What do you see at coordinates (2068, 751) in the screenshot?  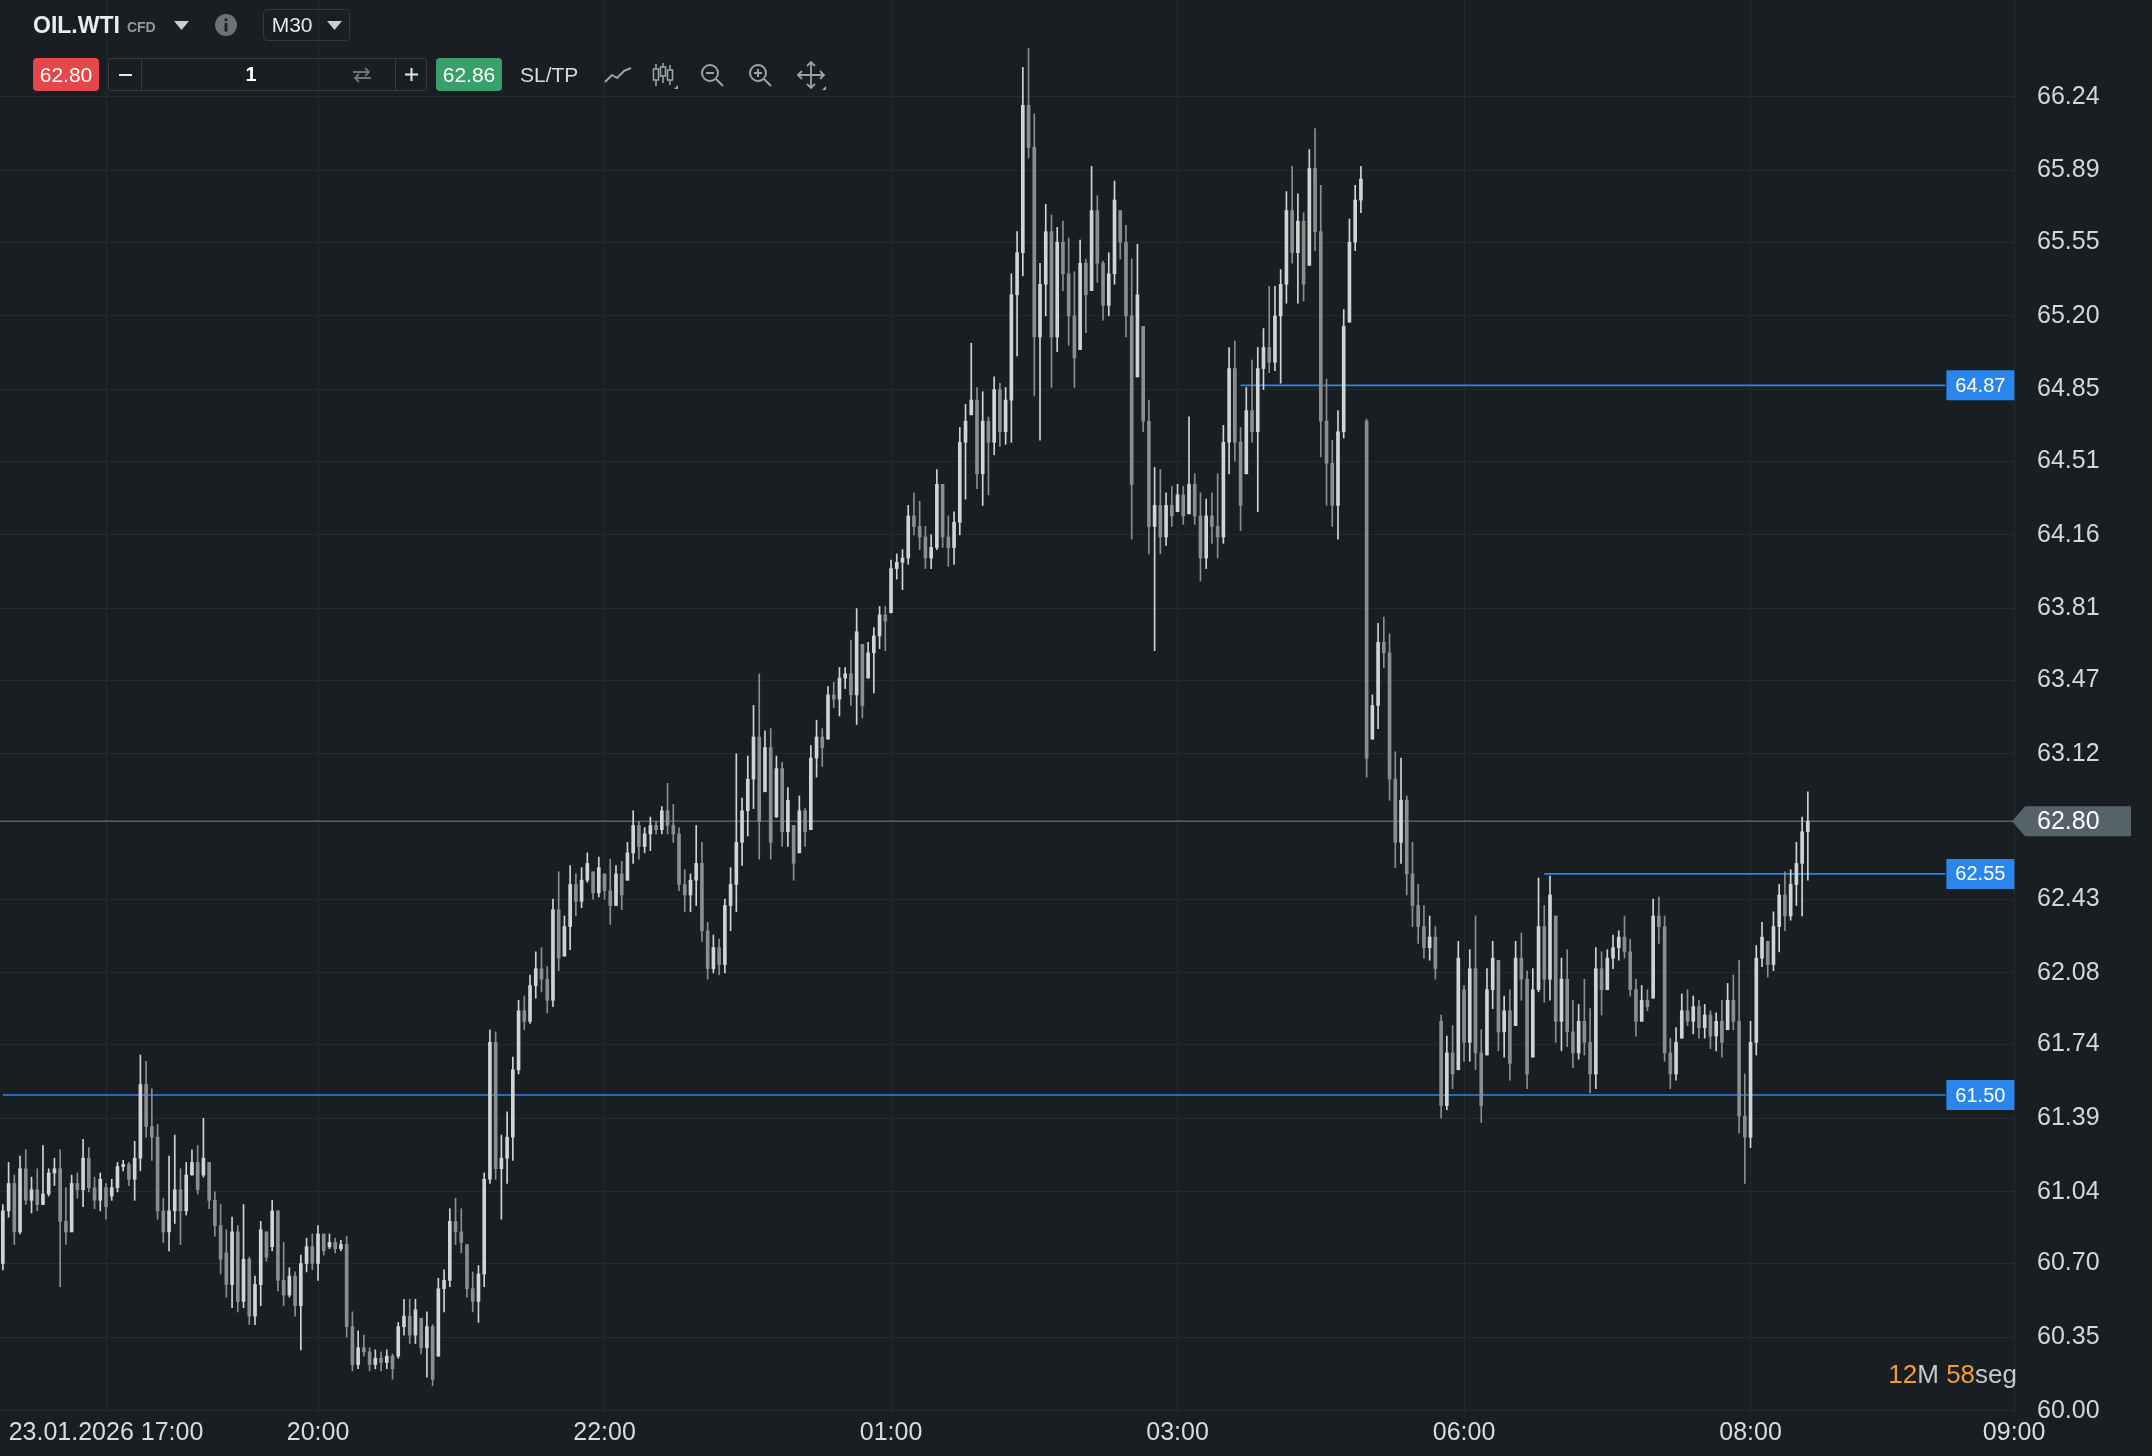 I see `y-tick-label: 63.12` at bounding box center [2068, 751].